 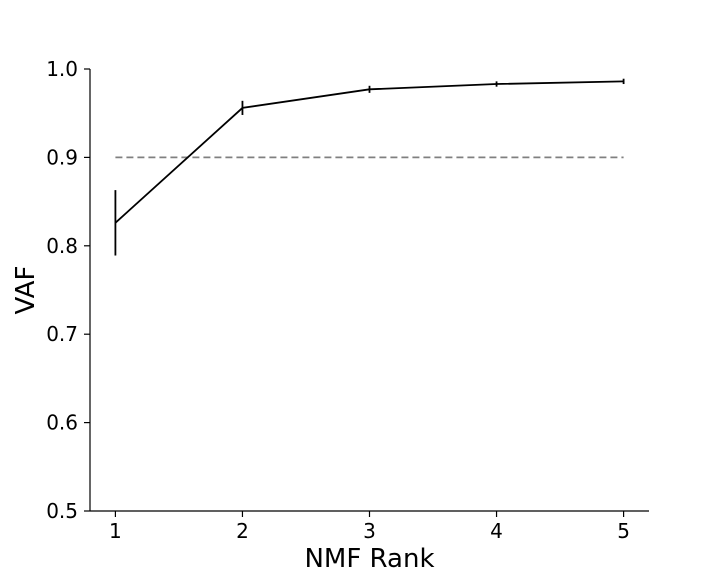 What do you see at coordinates (62, 511) in the screenshot?
I see `y-tick-label: 0.5` at bounding box center [62, 511].